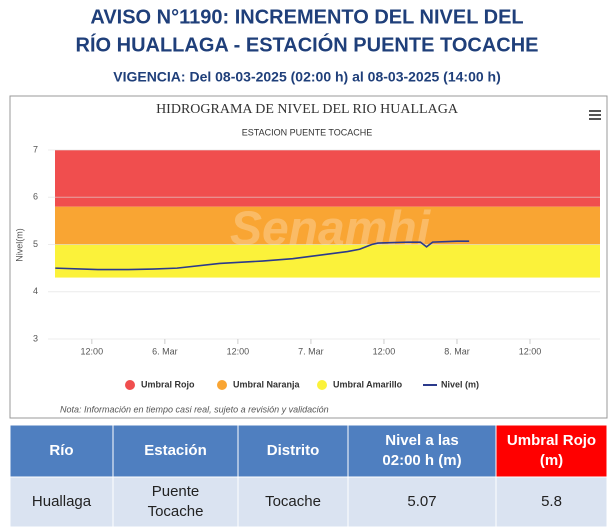 Image resolution: width=614 pixels, height=527 pixels. What do you see at coordinates (35, 244) in the screenshot?
I see `y-tick-label: 5` at bounding box center [35, 244].